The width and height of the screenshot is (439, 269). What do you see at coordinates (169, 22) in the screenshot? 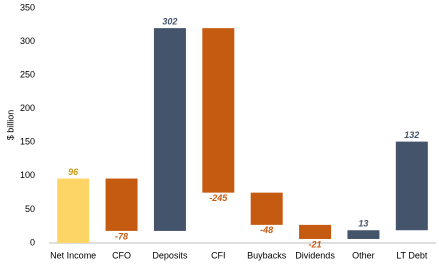
I see `value-label: 302` at bounding box center [169, 22].